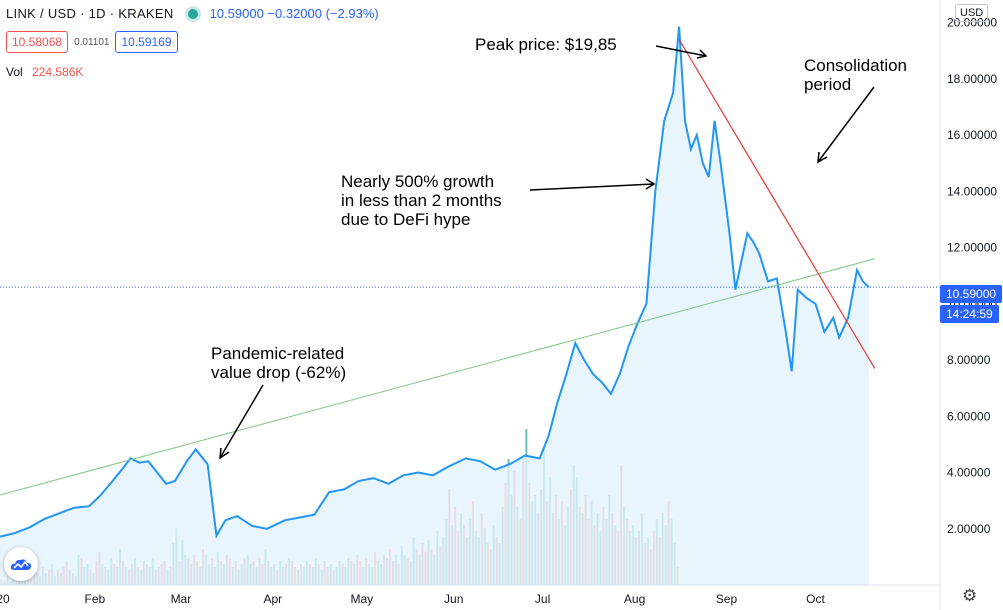  What do you see at coordinates (972, 79) in the screenshot?
I see `y-tick-label: 18.00000` at bounding box center [972, 79].